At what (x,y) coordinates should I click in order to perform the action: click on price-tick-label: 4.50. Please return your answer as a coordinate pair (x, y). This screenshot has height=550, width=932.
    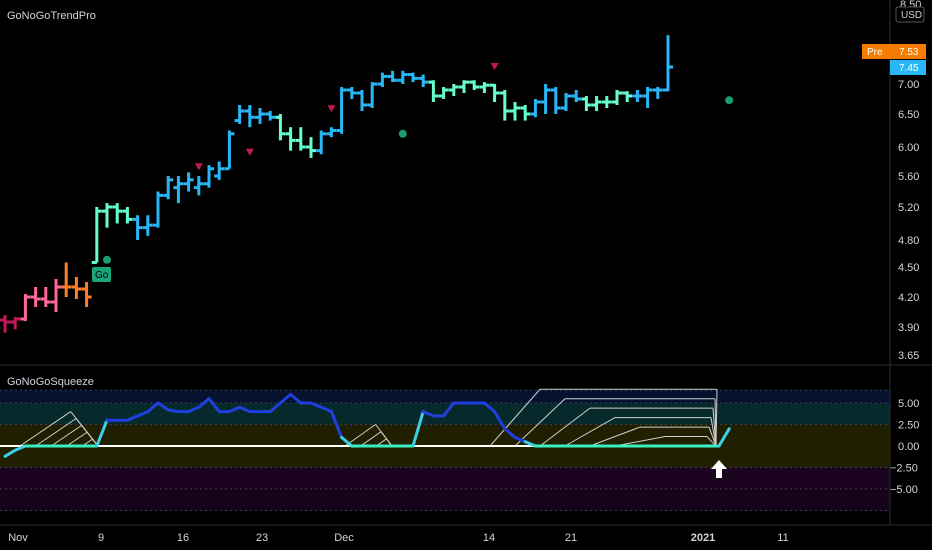
    Looking at the image, I should click on (908, 268).